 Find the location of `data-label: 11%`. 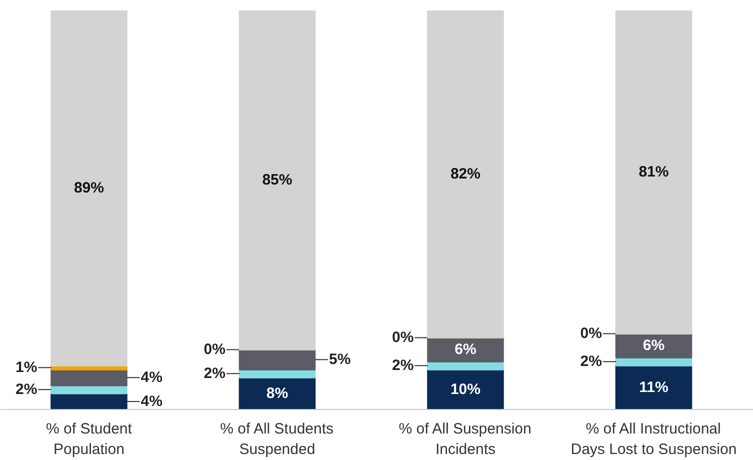

data-label: 11% is located at coordinates (653, 387).